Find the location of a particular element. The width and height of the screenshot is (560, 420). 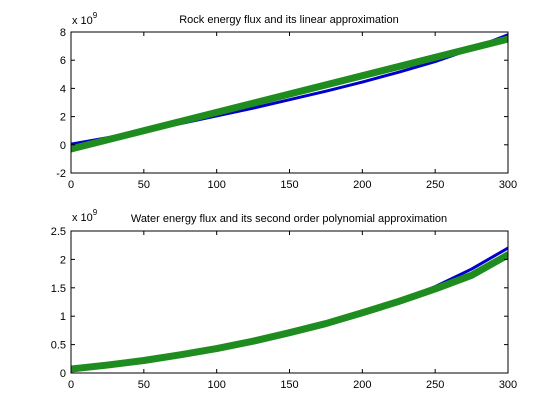

rock-x-tick-label: 0 is located at coordinates (71, 185).